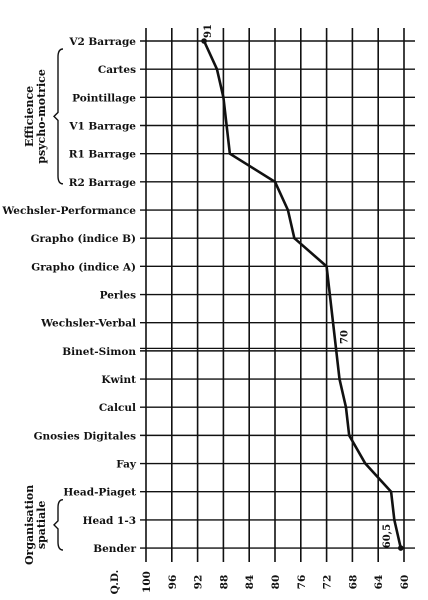  Describe the element at coordinates (336, 351) in the screenshot. I see `point-binet-simon` at that location.